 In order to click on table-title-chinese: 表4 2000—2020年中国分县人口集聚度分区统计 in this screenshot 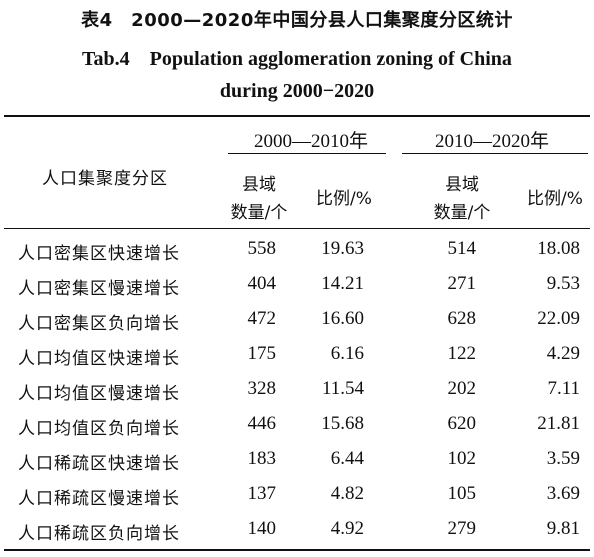, I will do `click(297, 20)`.